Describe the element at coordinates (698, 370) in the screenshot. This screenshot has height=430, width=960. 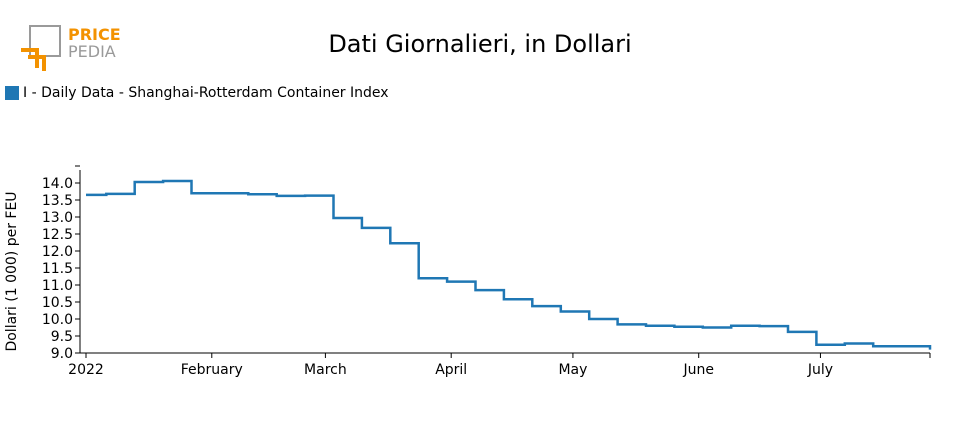
I see `x-tick-label: June` at that location.